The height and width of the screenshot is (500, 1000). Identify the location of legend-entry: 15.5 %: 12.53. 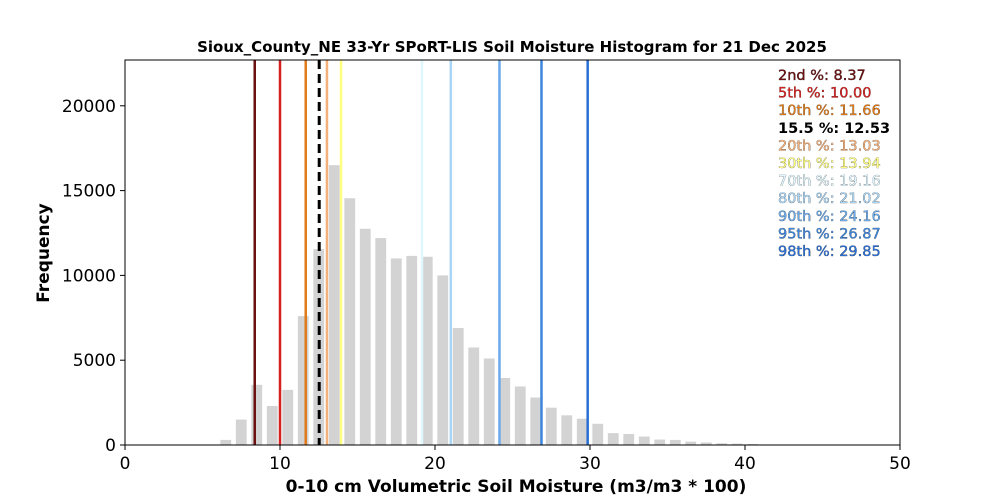
(834, 129).